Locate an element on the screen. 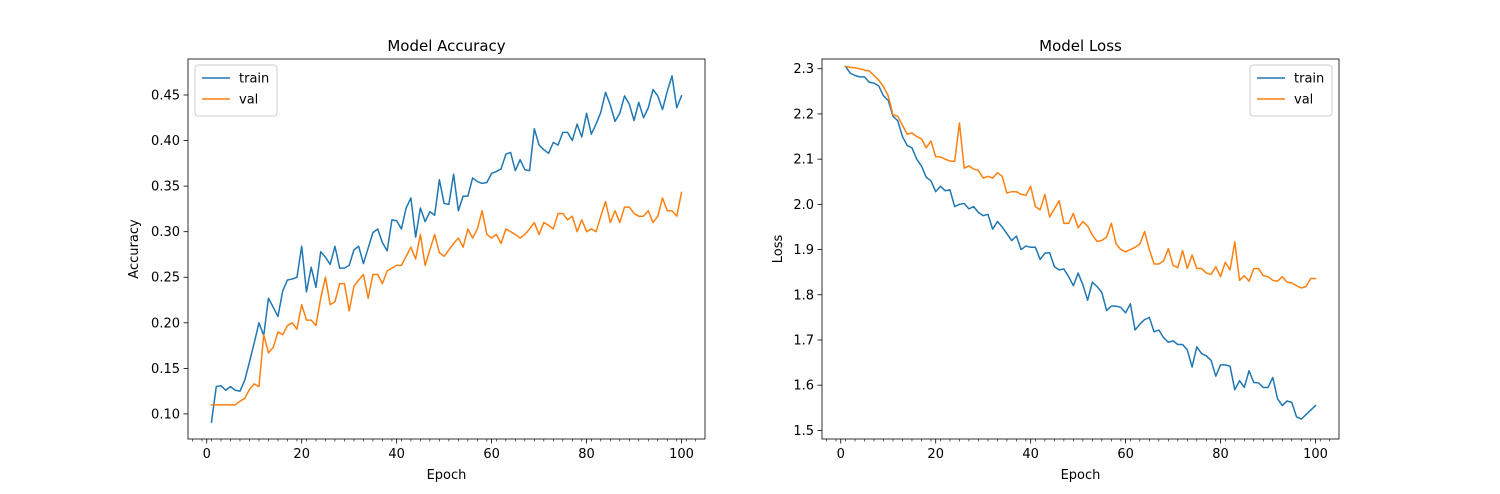 The width and height of the screenshot is (1500, 494). y-tick-label: 1.9 is located at coordinates (803, 250).